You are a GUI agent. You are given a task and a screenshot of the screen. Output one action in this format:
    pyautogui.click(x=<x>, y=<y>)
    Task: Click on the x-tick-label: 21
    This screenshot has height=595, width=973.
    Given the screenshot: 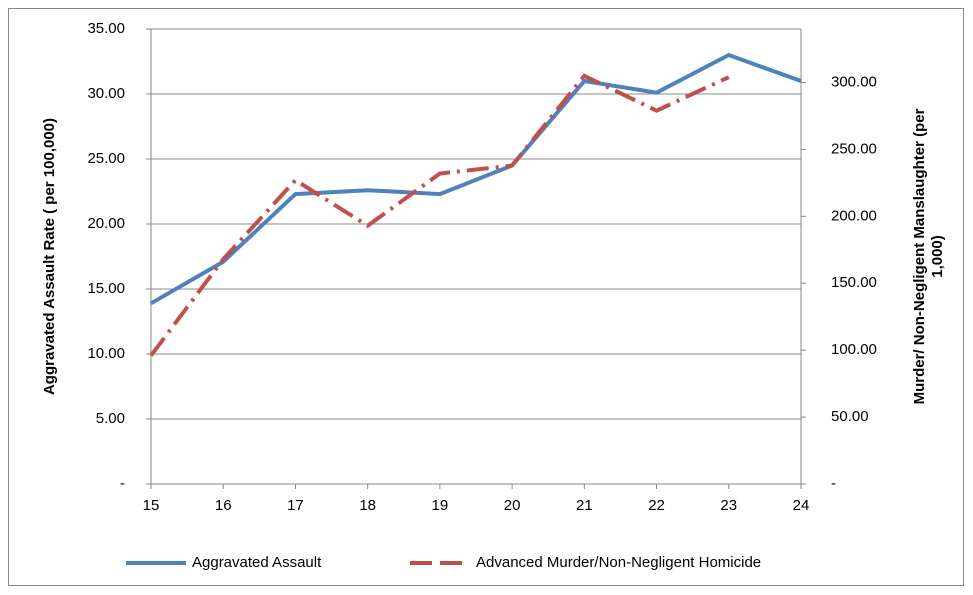 What is the action you would take?
    pyautogui.click(x=584, y=505)
    